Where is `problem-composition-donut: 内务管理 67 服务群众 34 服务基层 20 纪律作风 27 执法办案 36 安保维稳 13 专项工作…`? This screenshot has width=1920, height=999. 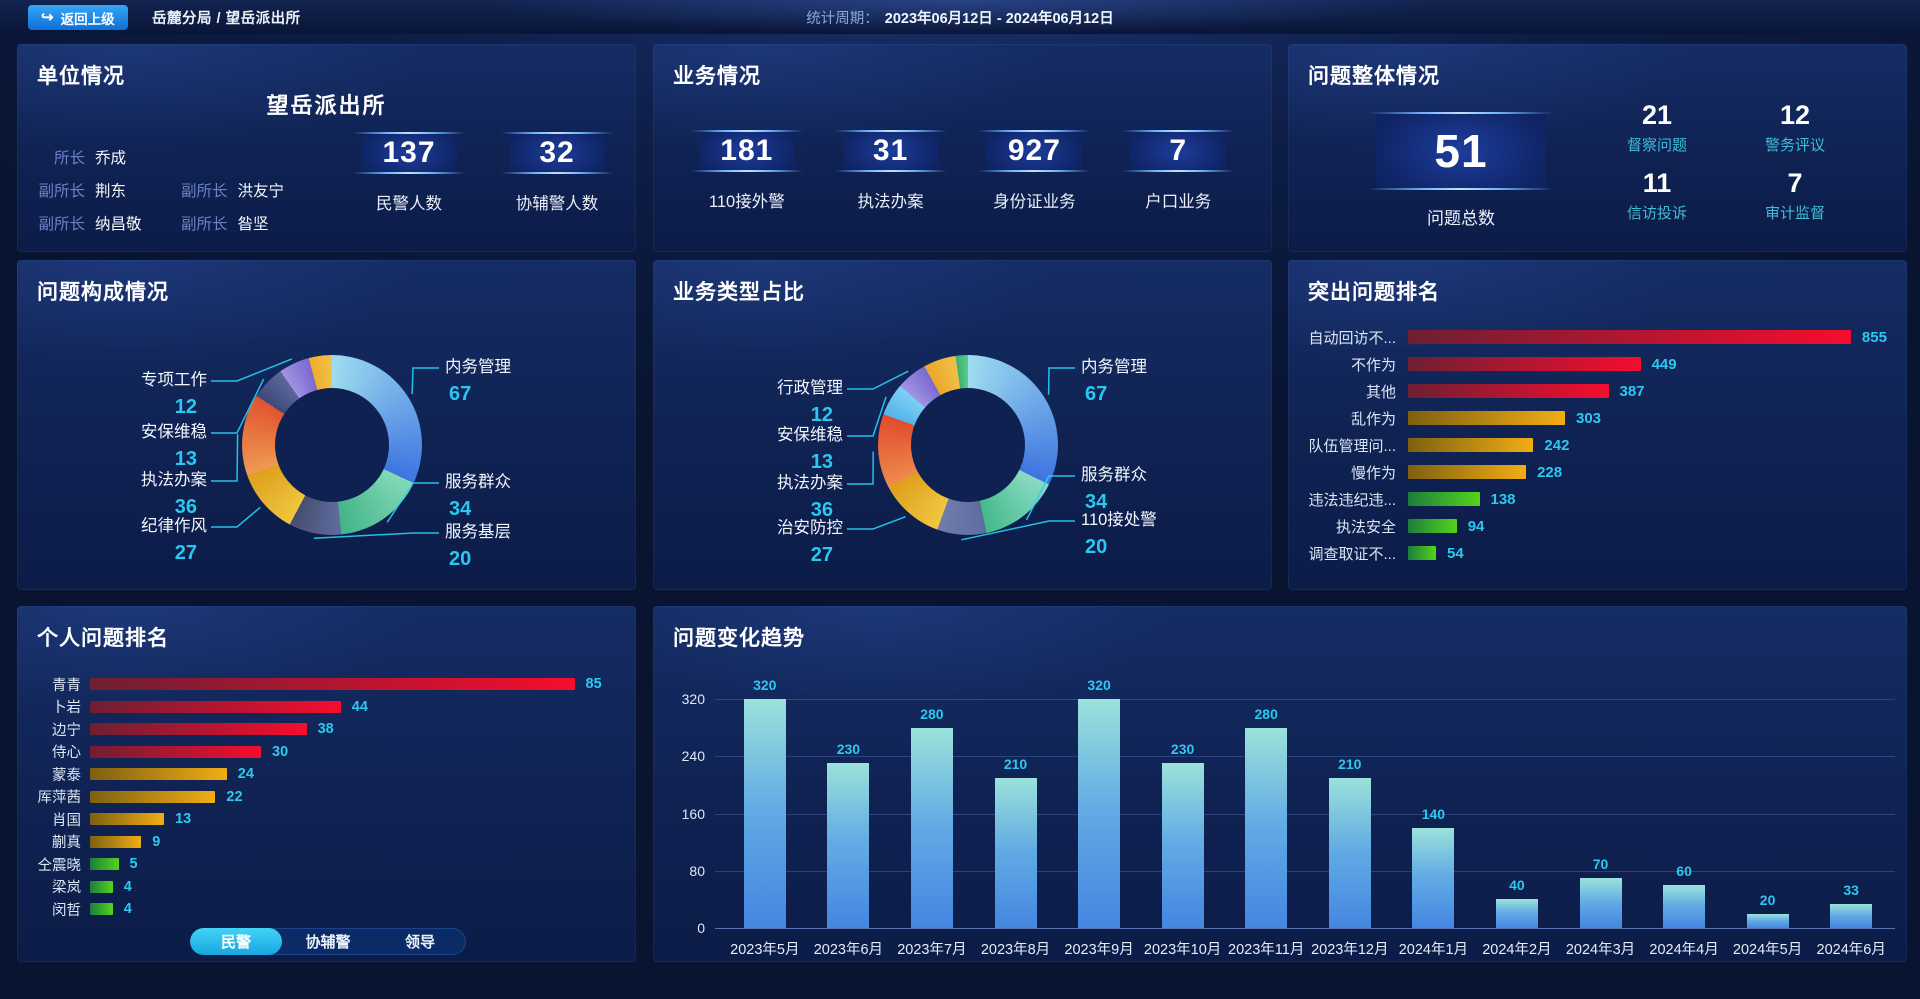 problem-composition-donut: 内务管理 67 服务群众 34 服务基层 20 纪律作风 27 执法办案 36 安保维稳 13 专项工作… is located at coordinates (326, 425).